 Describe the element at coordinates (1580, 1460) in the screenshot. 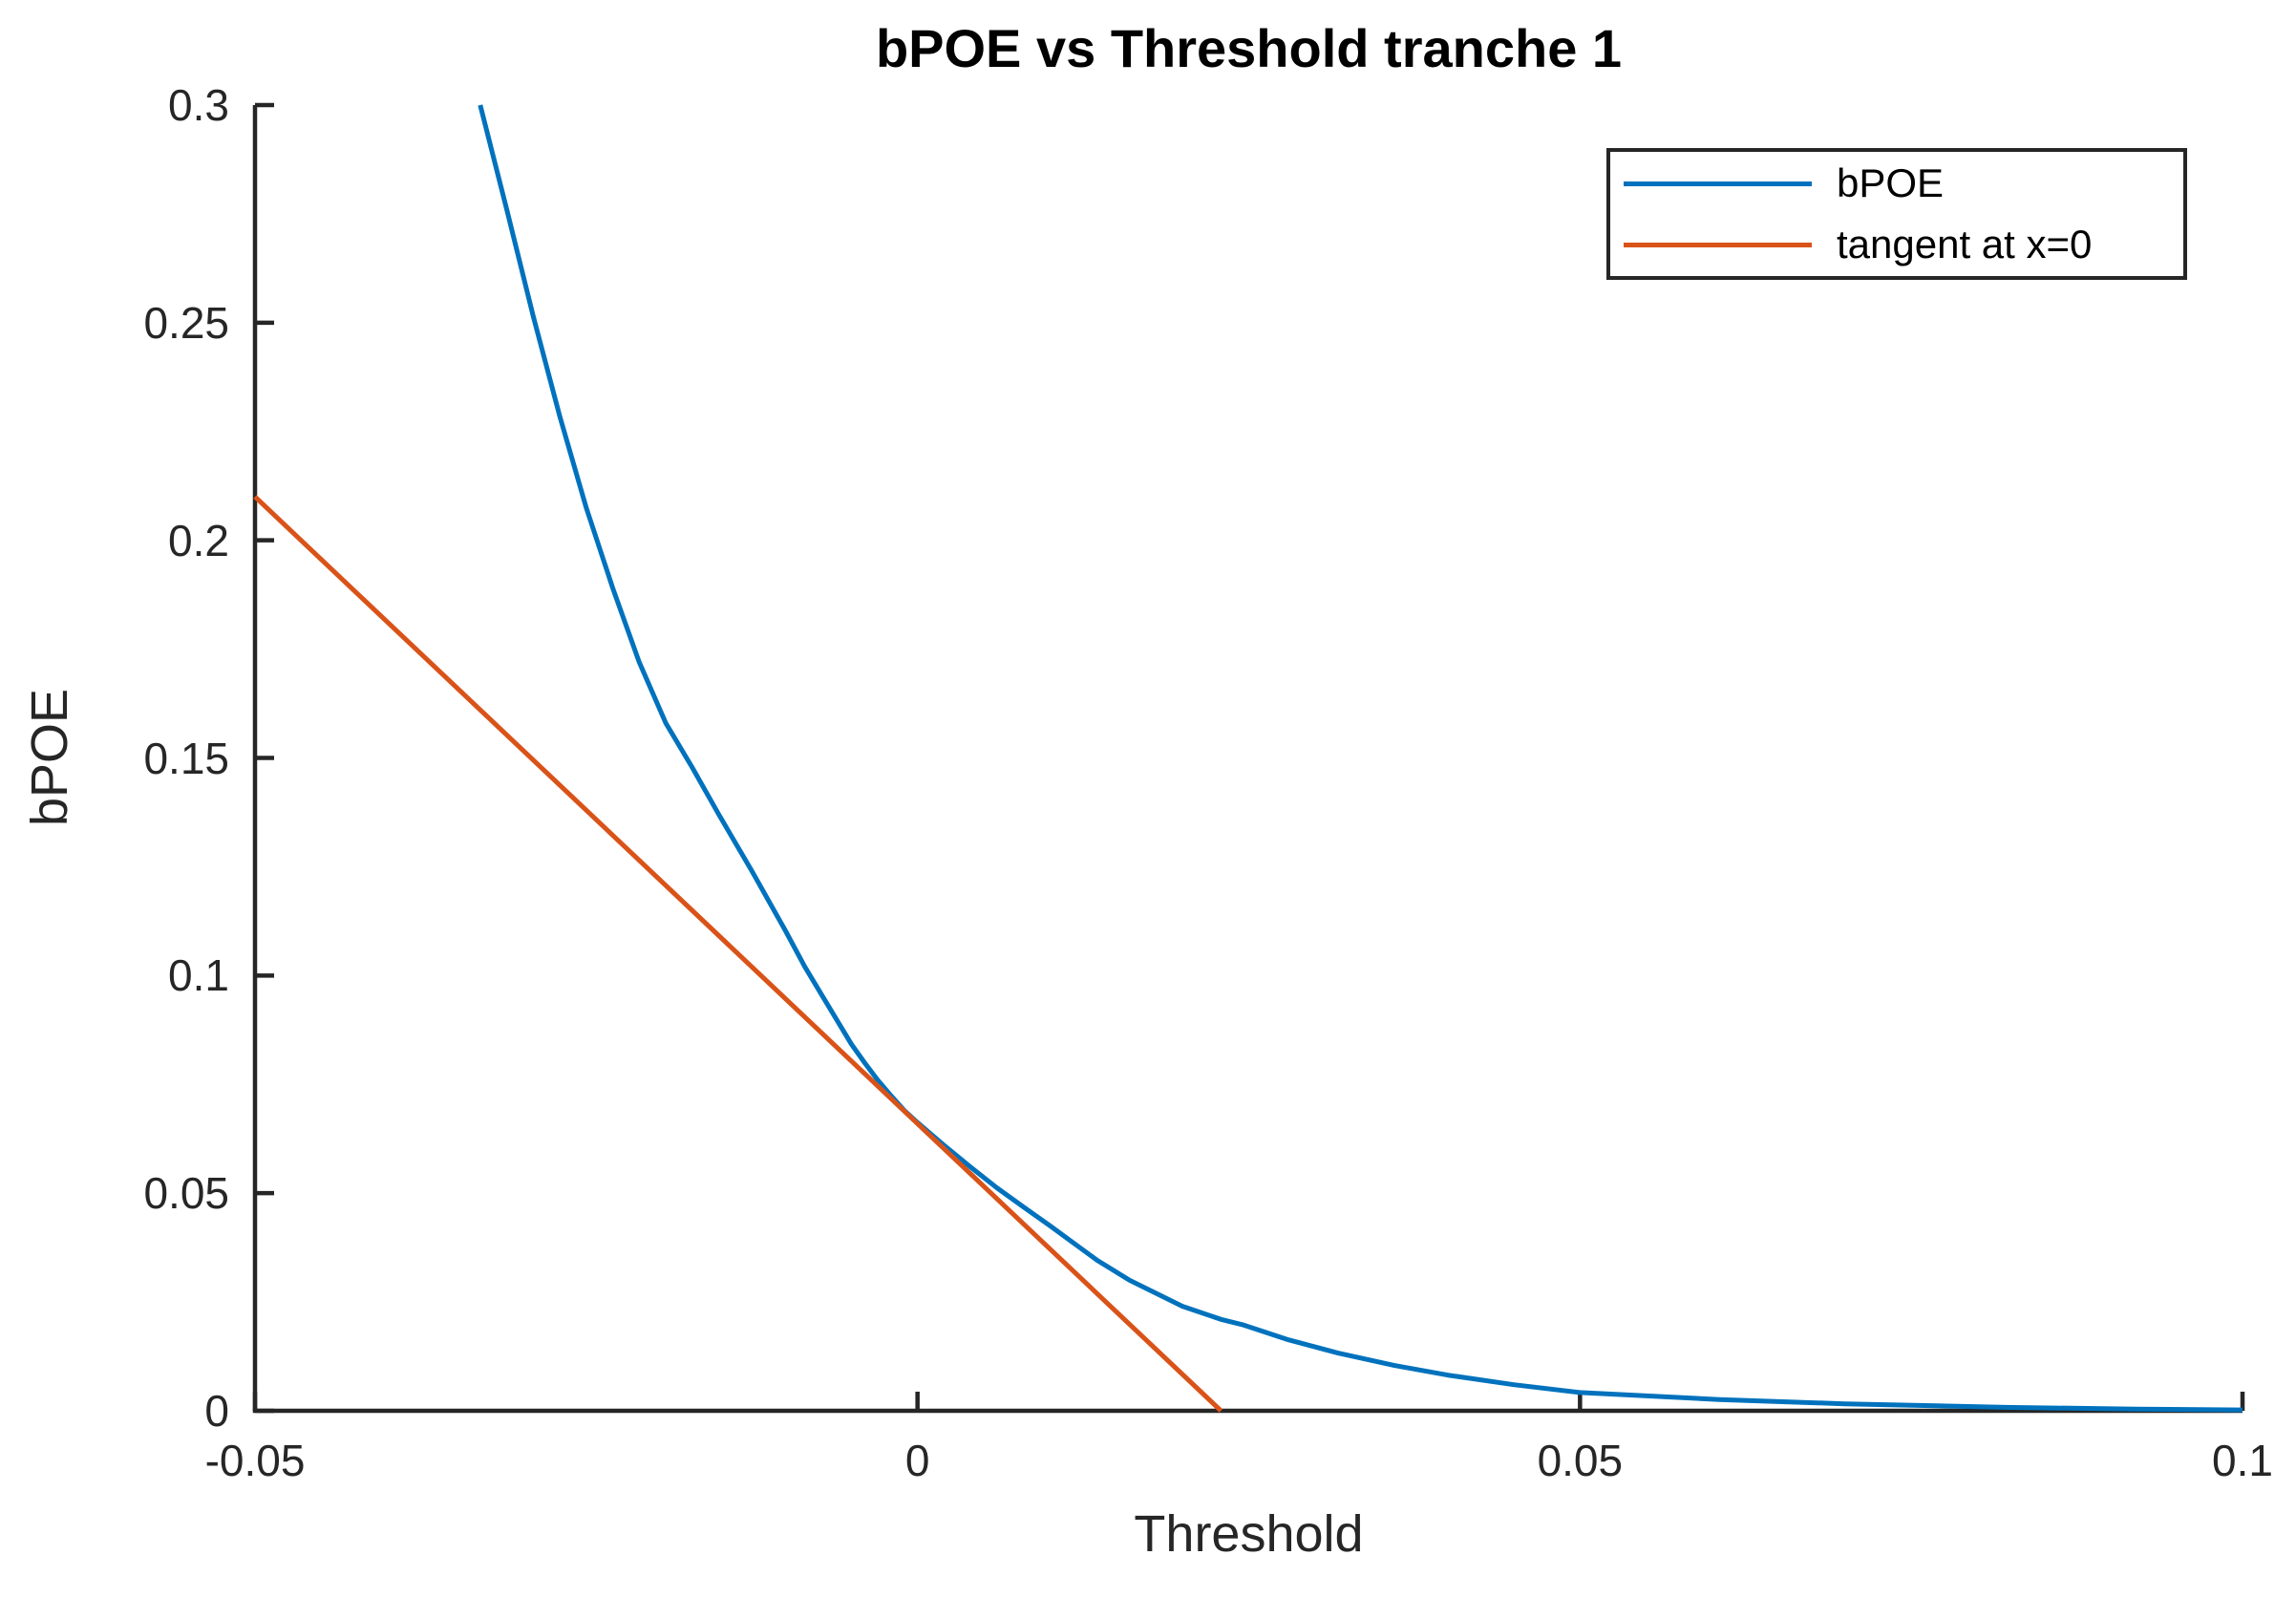

I see `x-tick-label: 0.05` at that location.